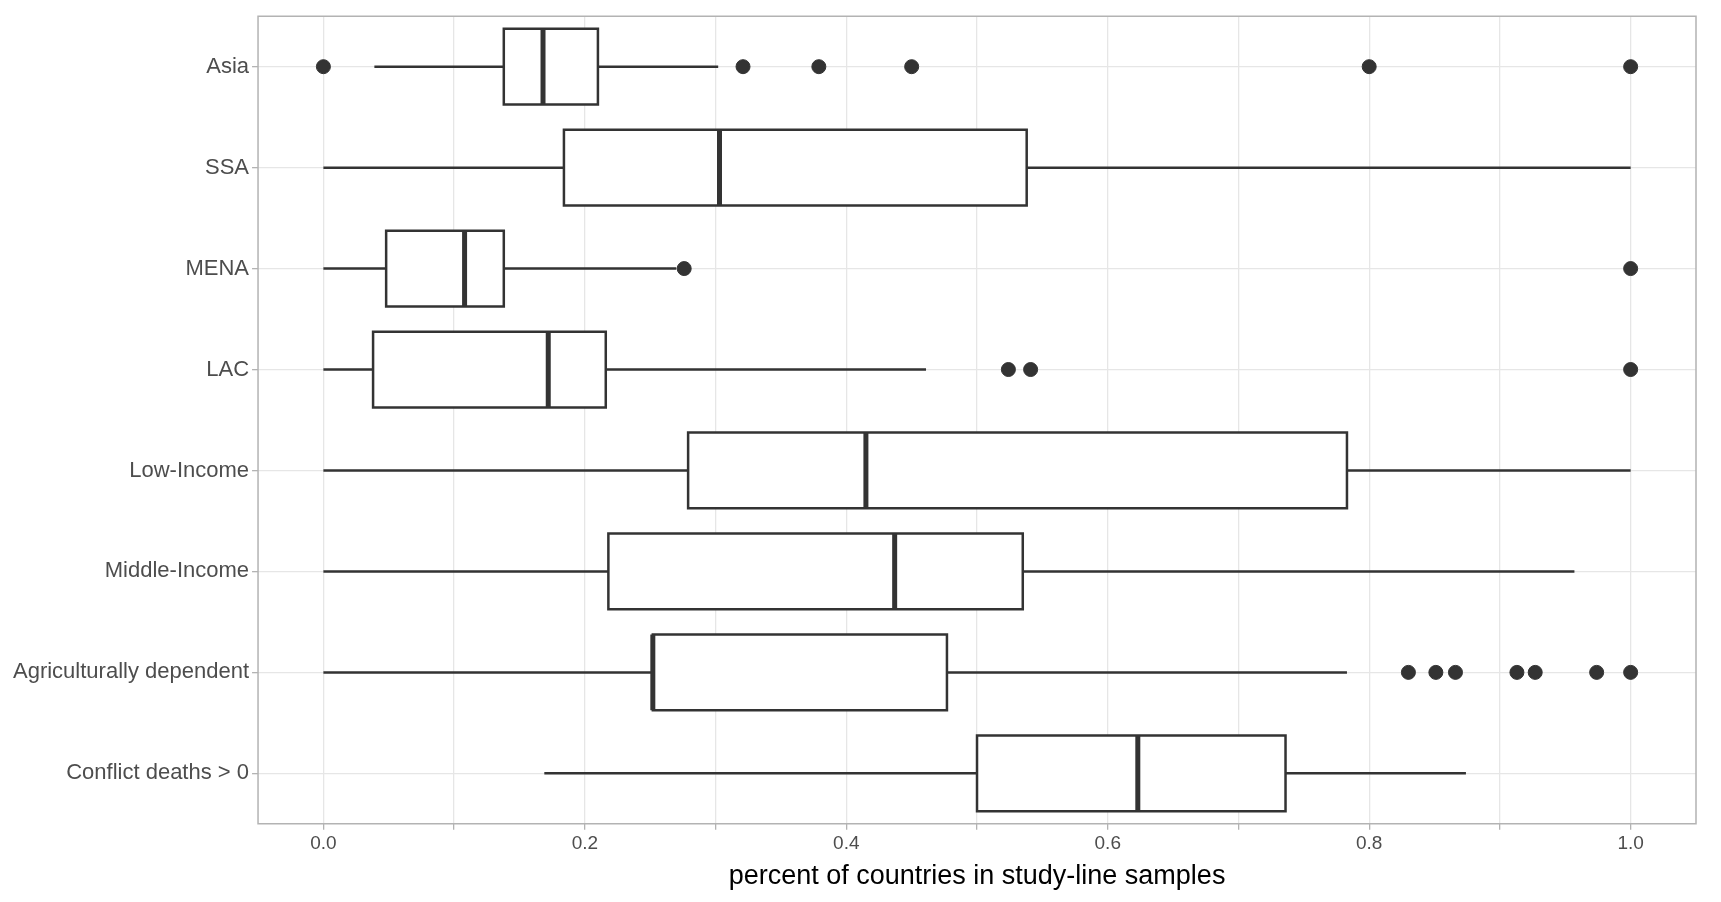  What do you see at coordinates (1107, 843) in the screenshot?
I see `x-tick-label: 0.6` at bounding box center [1107, 843].